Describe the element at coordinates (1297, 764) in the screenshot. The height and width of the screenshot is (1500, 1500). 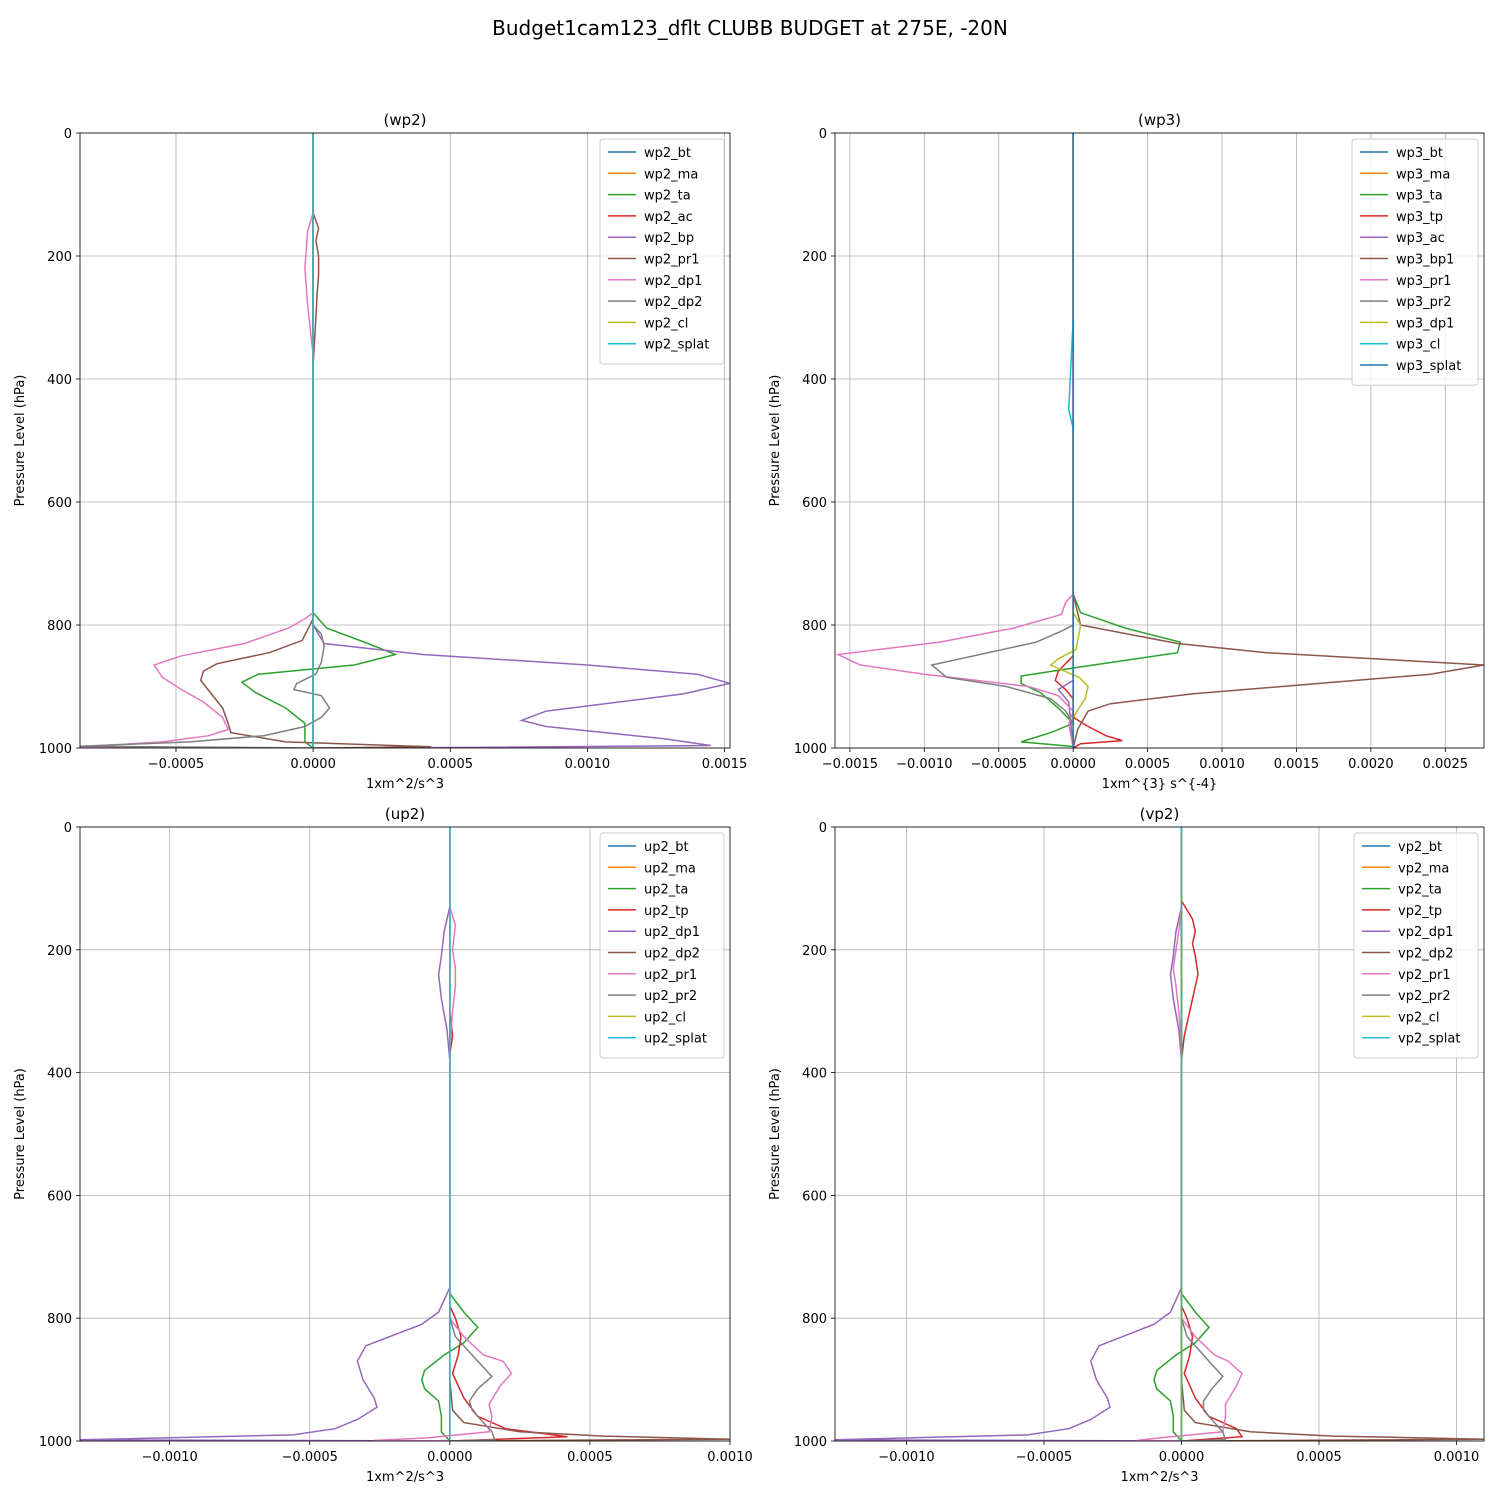
I see `panel-2-xtick-label: 0.0015` at that location.